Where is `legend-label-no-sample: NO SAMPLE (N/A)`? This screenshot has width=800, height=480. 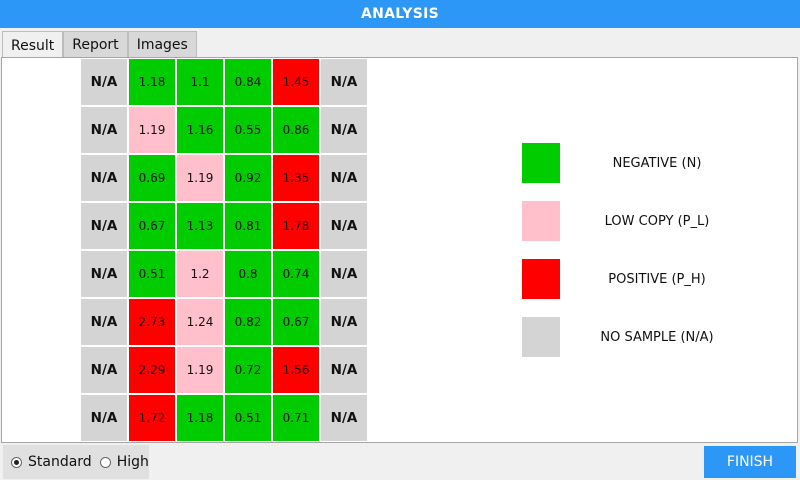 legend-label-no-sample: NO SAMPLE (N/A) is located at coordinates (657, 337).